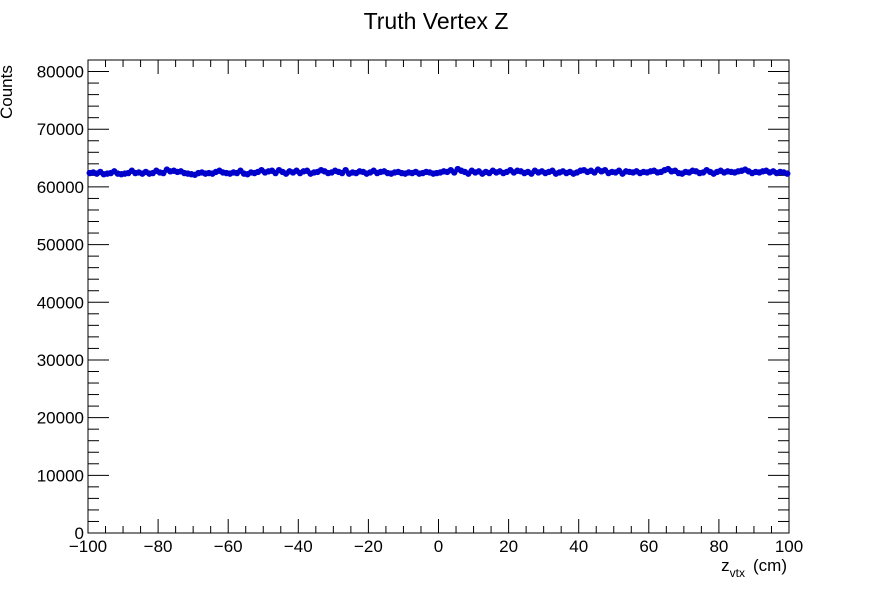  Describe the element at coordinates (60, 72) in the screenshot. I see `y-tick-label: 80000` at that location.